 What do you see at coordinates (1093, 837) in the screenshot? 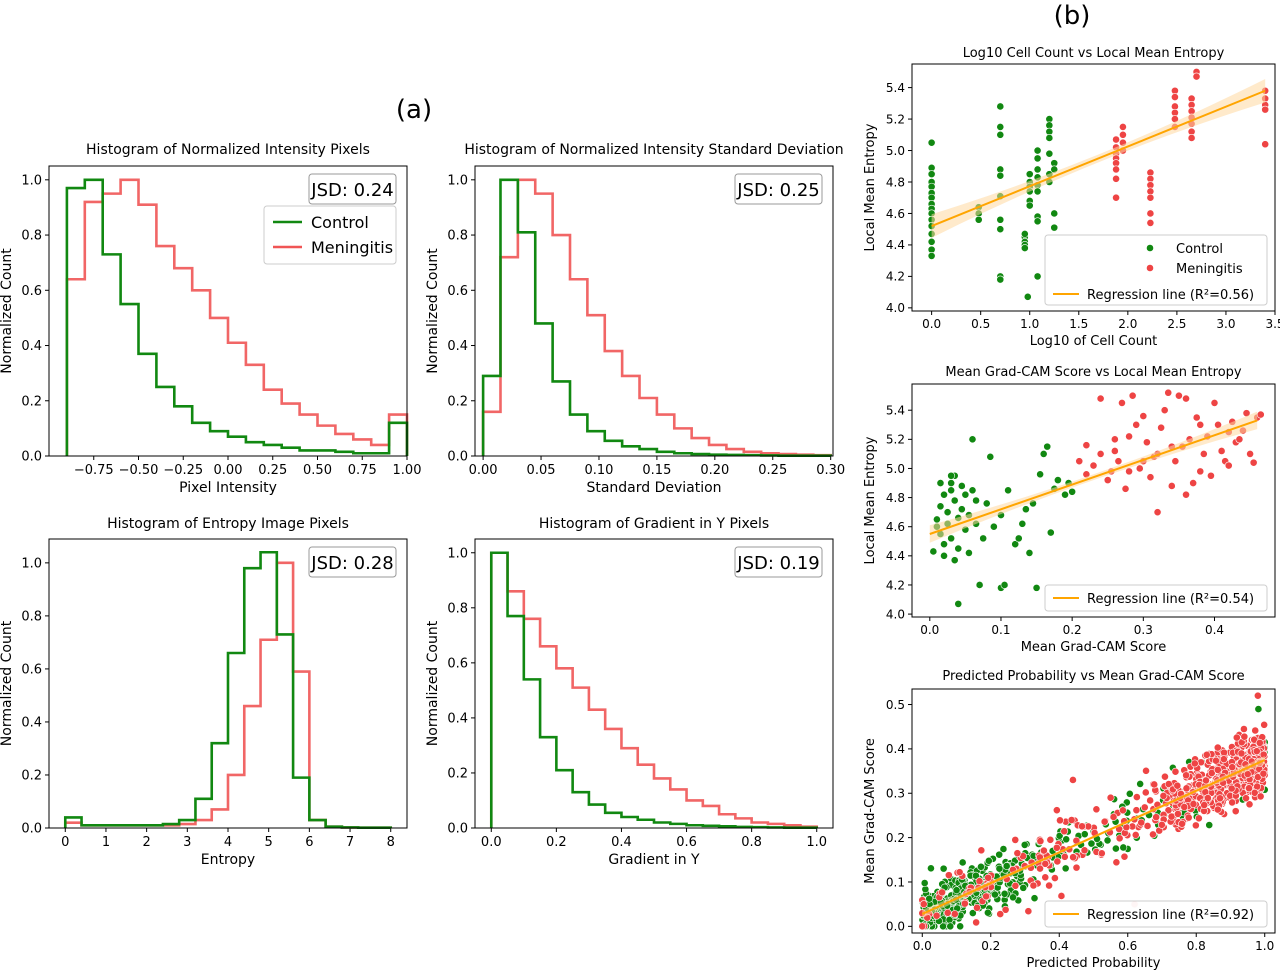
I see `regression-line` at bounding box center [1093, 837].